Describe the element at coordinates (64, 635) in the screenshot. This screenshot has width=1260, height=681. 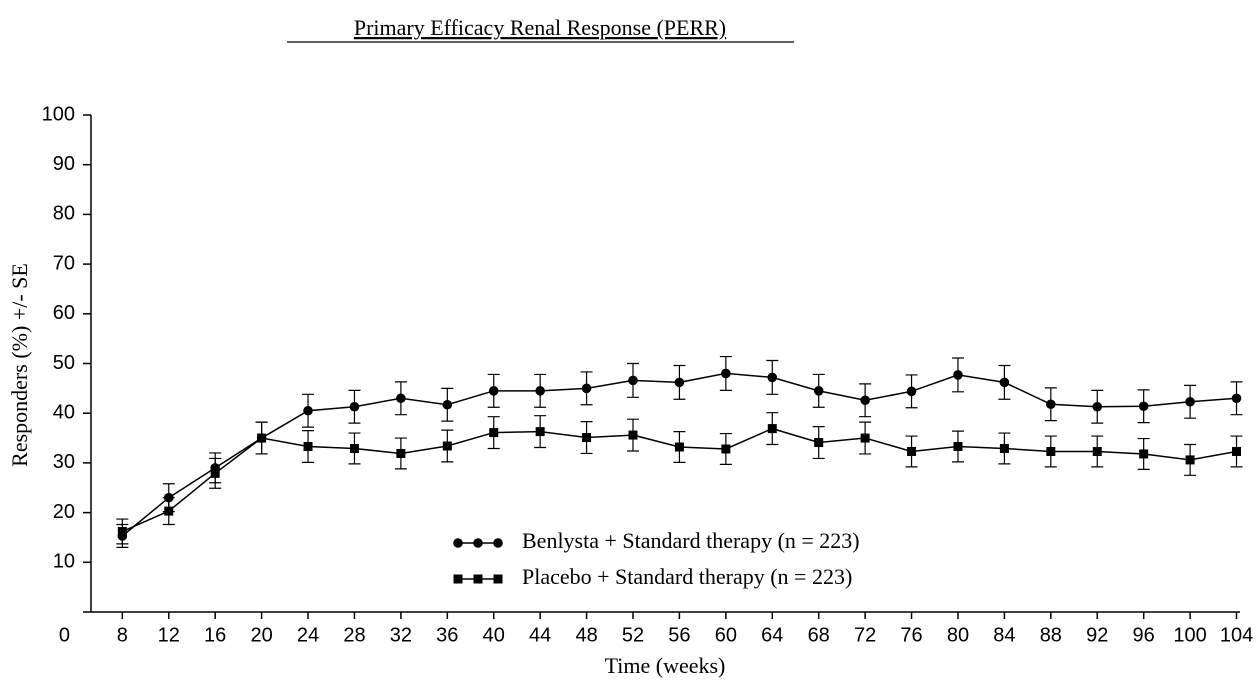
I see `y-tick-label: 0` at that location.